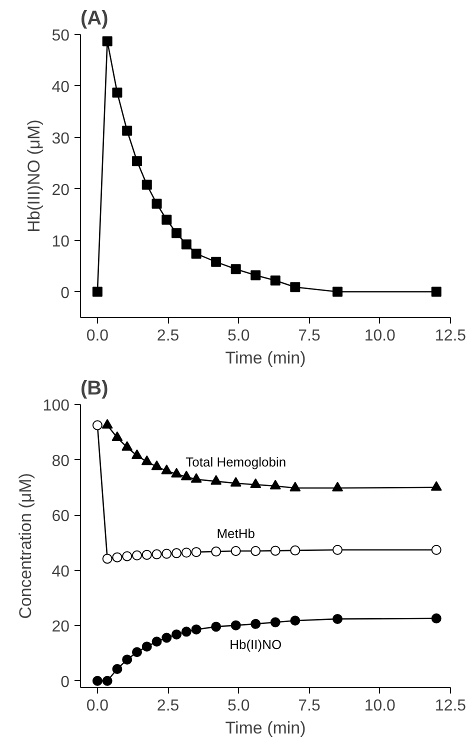 This screenshot has height=745, width=470. I want to click on y-tick-label: 10, so click(61, 241).